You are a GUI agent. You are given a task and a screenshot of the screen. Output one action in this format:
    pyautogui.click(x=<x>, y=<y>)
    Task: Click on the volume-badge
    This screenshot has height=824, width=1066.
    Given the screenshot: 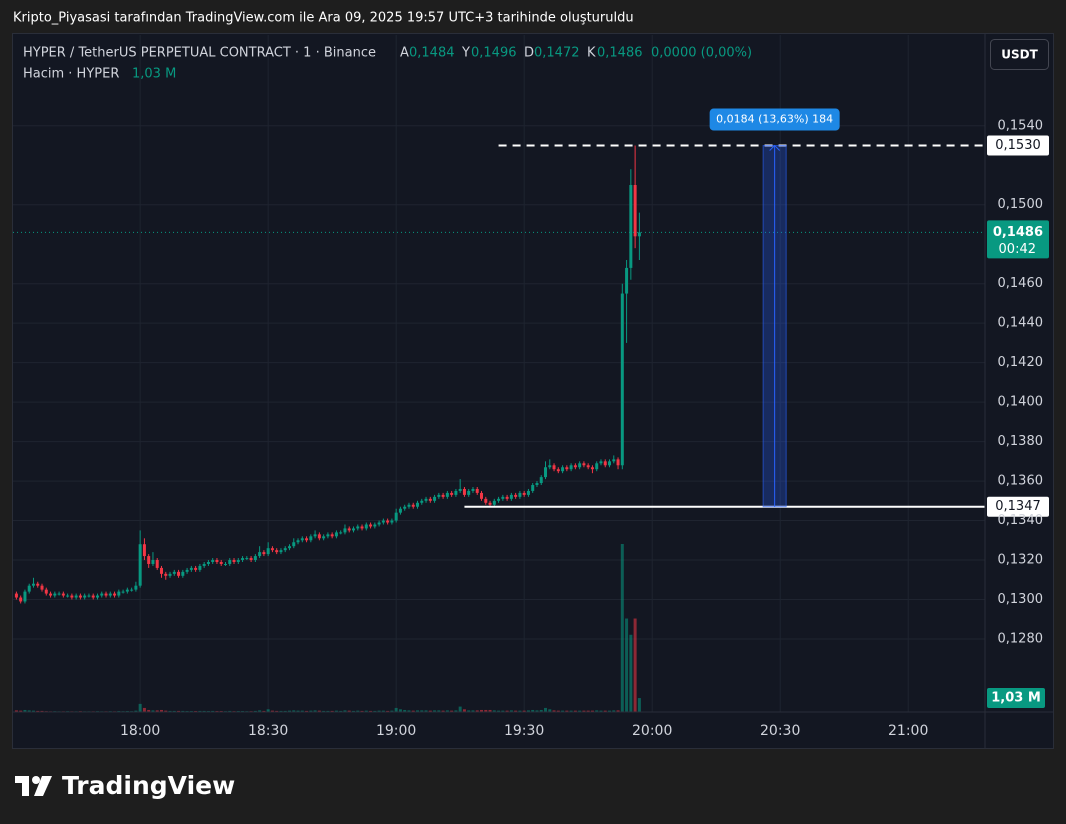 What is the action you would take?
    pyautogui.click(x=1016, y=698)
    